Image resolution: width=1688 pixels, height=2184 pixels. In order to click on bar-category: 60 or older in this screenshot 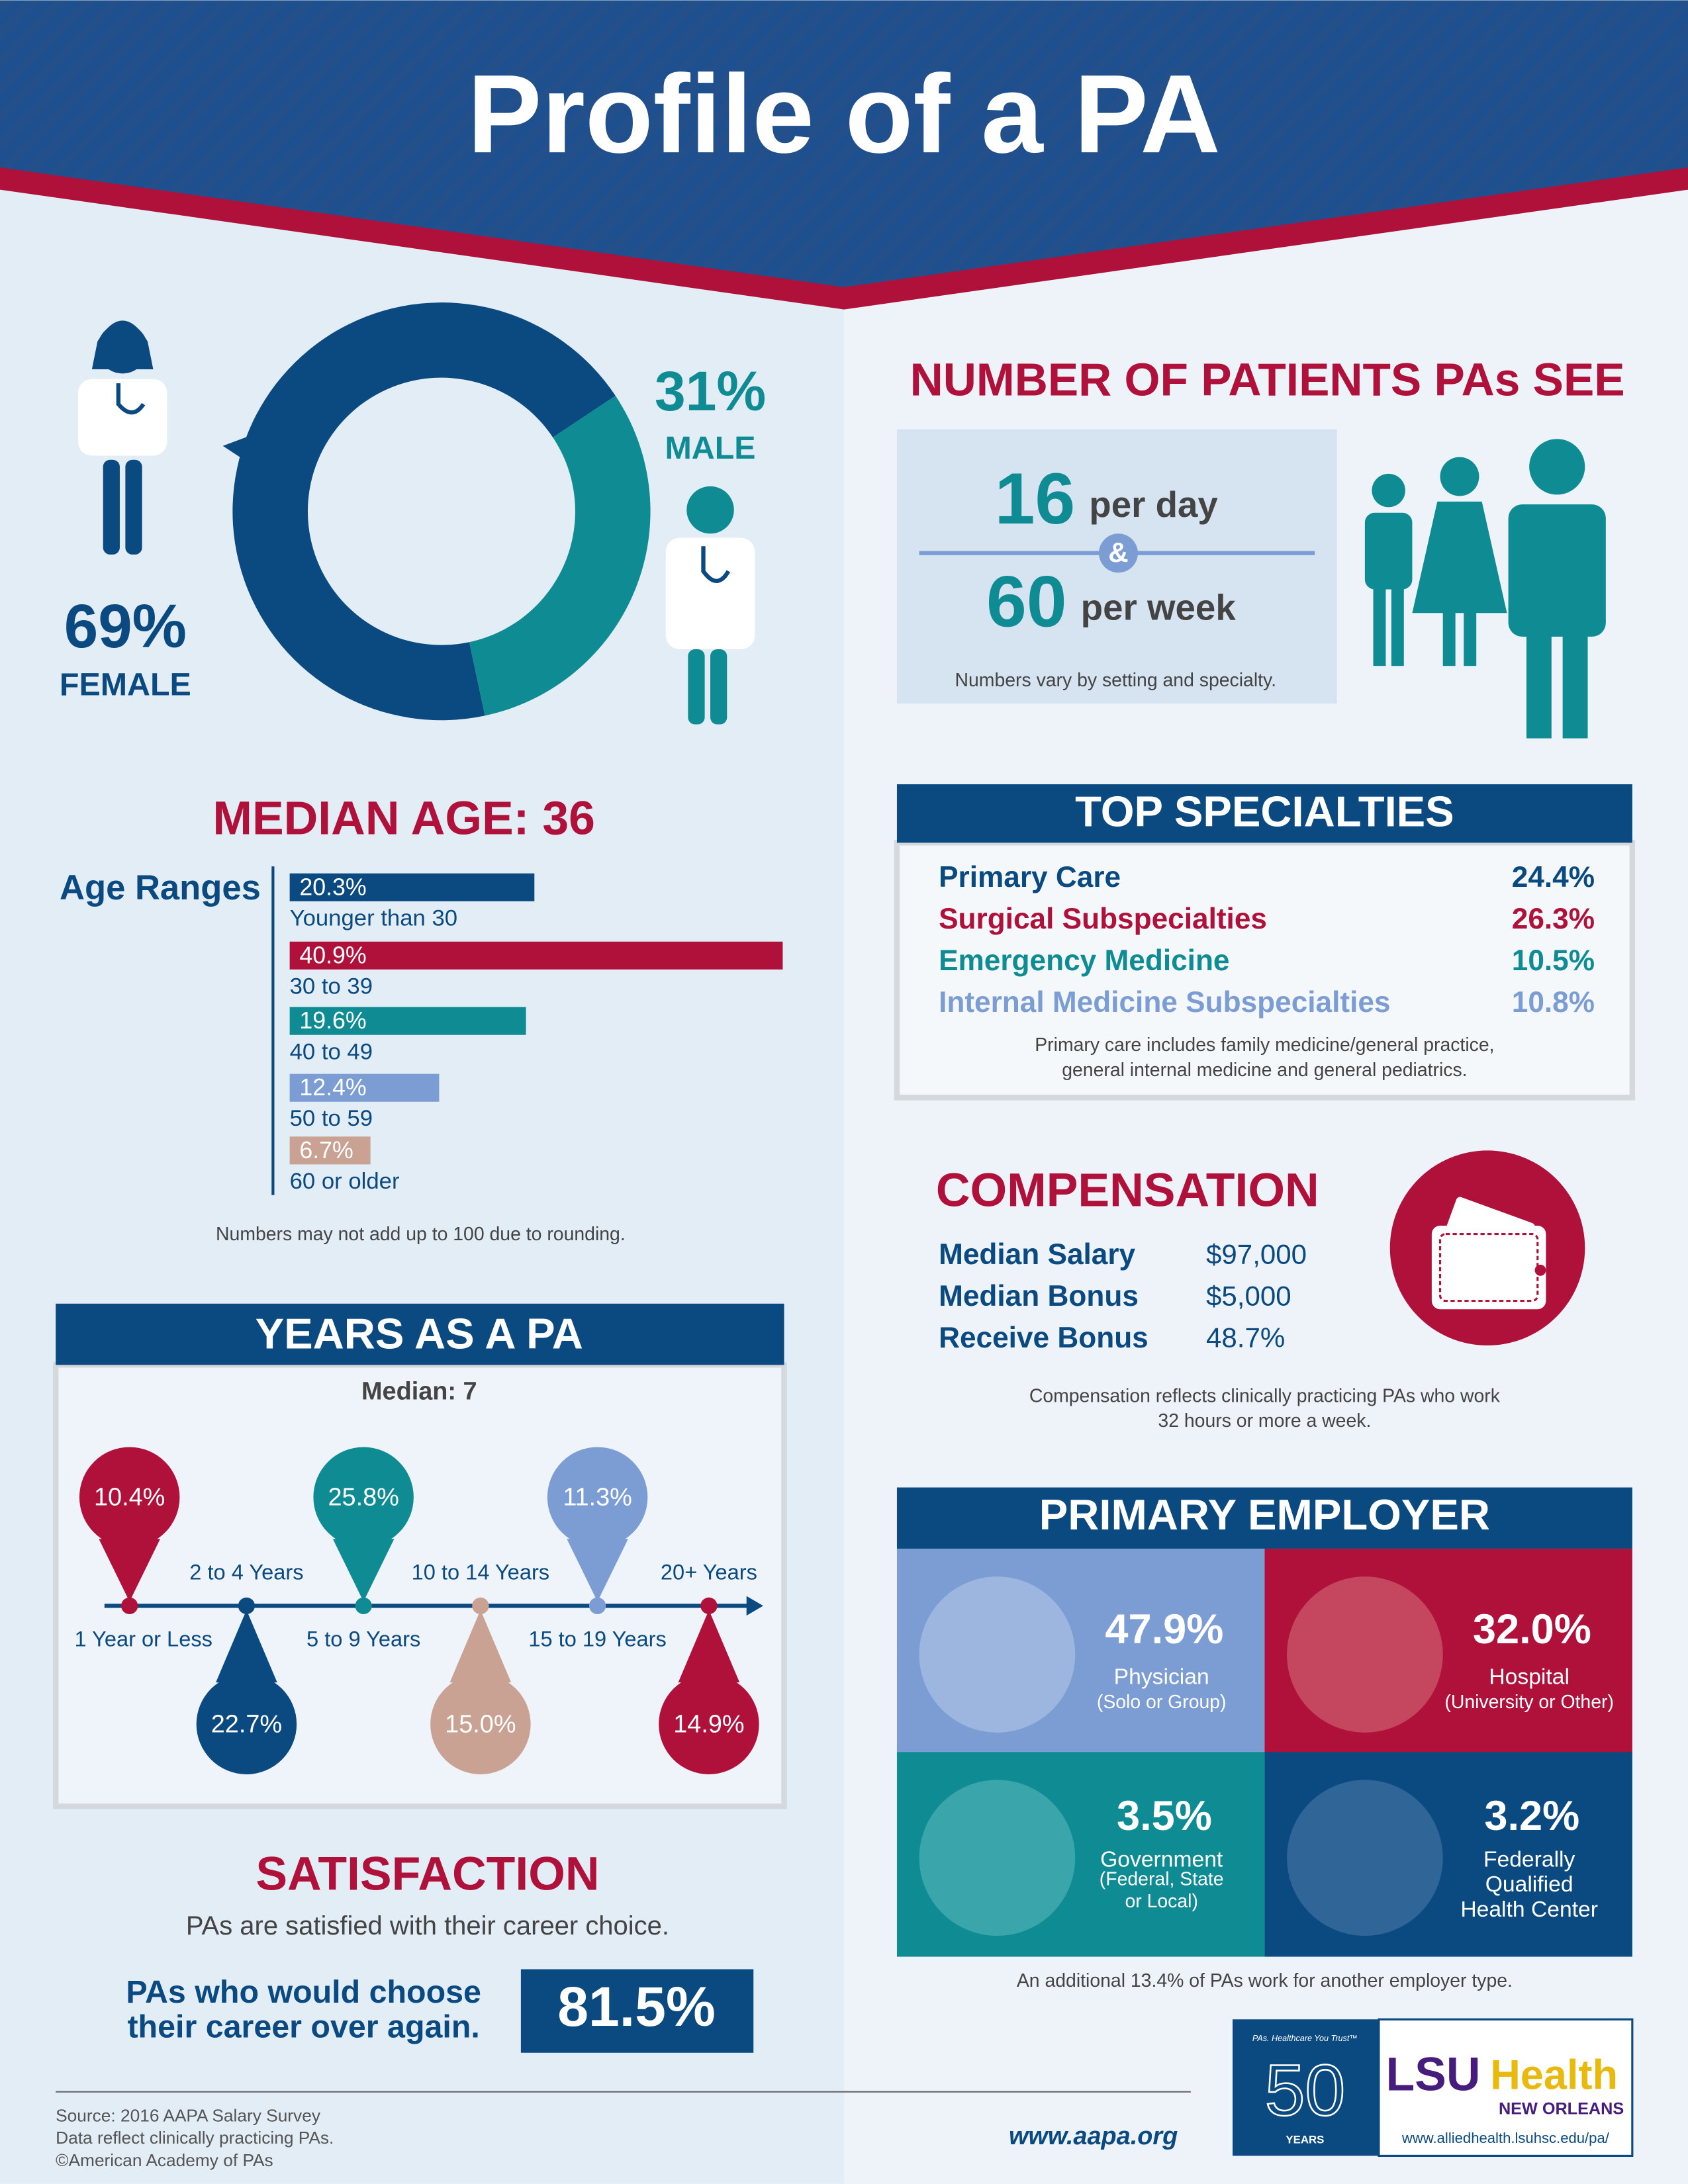, I will do `click(345, 1181)`.